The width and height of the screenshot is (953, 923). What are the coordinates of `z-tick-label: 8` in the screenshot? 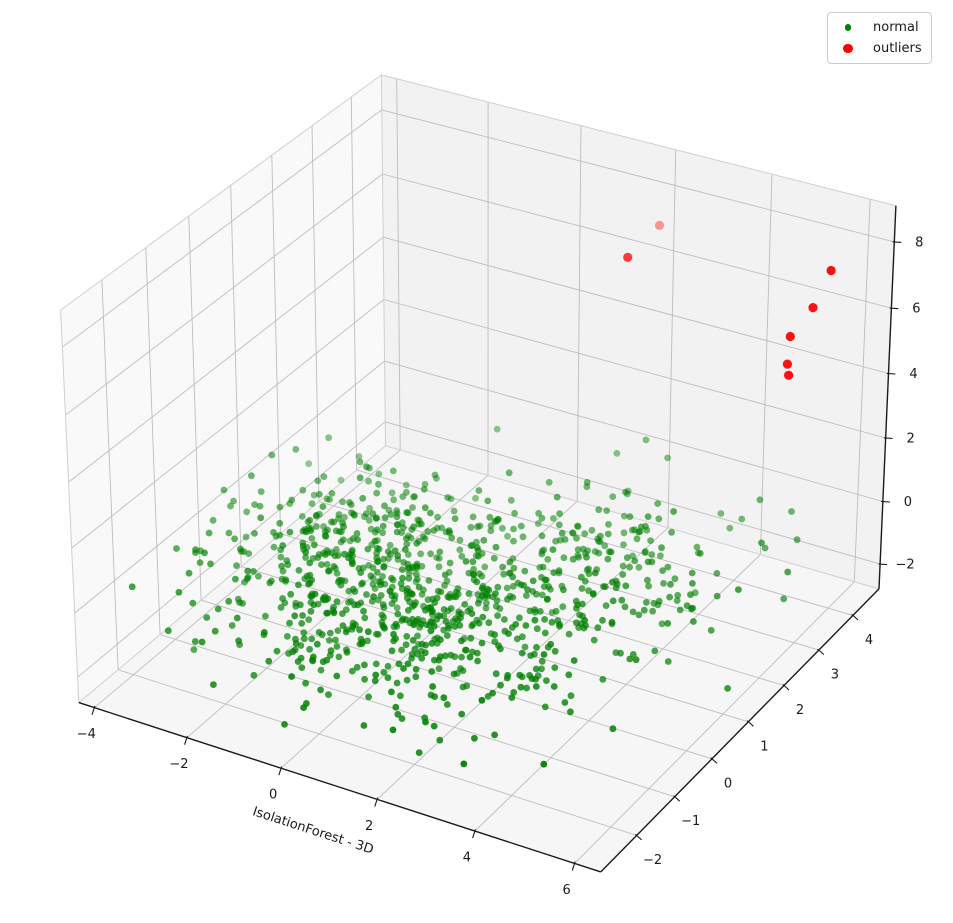 It's located at (919, 242).